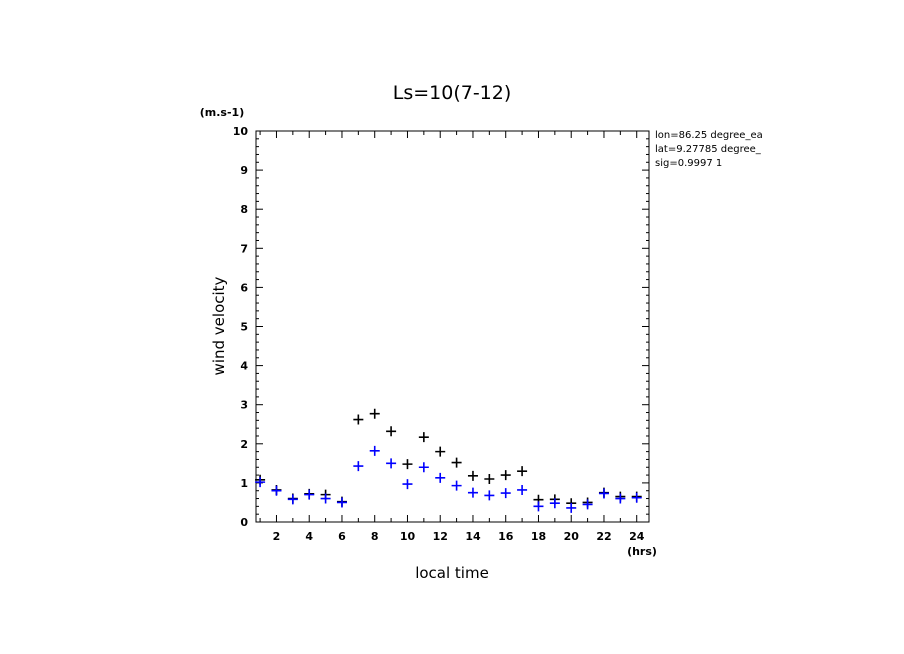 The height and width of the screenshot is (654, 904). I want to click on y-axis-label: wind velocity, so click(219, 325).